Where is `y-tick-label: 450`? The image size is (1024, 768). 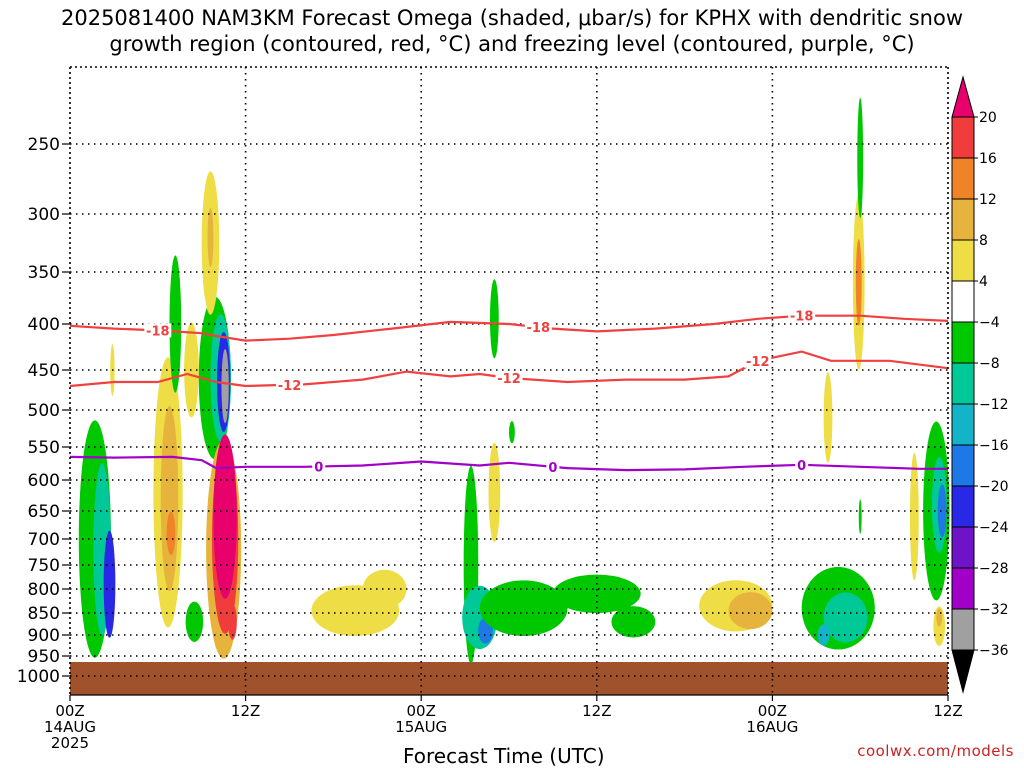 y-tick-label: 450 is located at coordinates (44, 371).